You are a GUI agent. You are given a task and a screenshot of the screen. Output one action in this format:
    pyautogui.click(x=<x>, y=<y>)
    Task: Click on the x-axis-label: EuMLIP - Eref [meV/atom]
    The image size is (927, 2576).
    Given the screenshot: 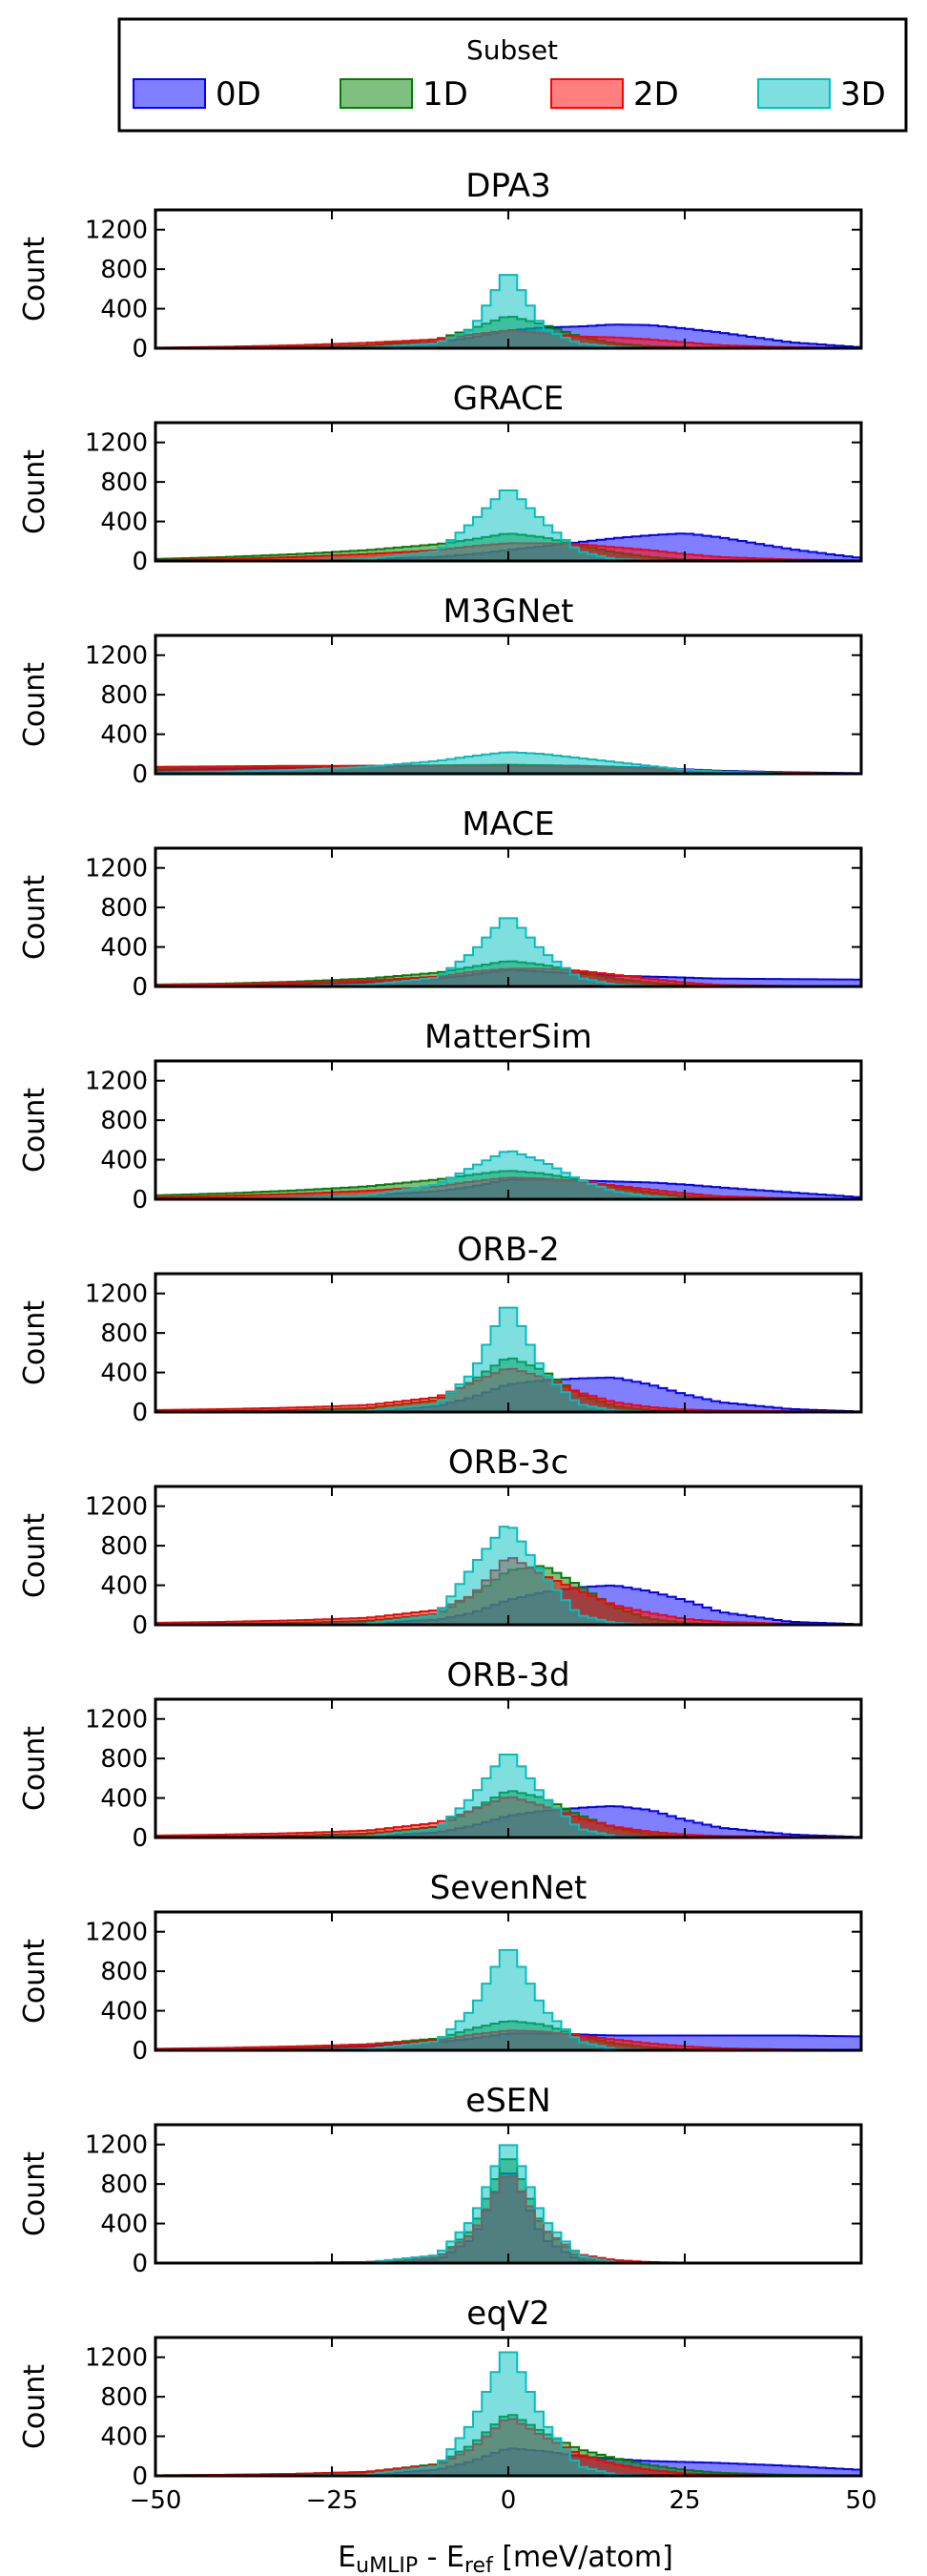 What is the action you would take?
    pyautogui.click(x=506, y=2558)
    